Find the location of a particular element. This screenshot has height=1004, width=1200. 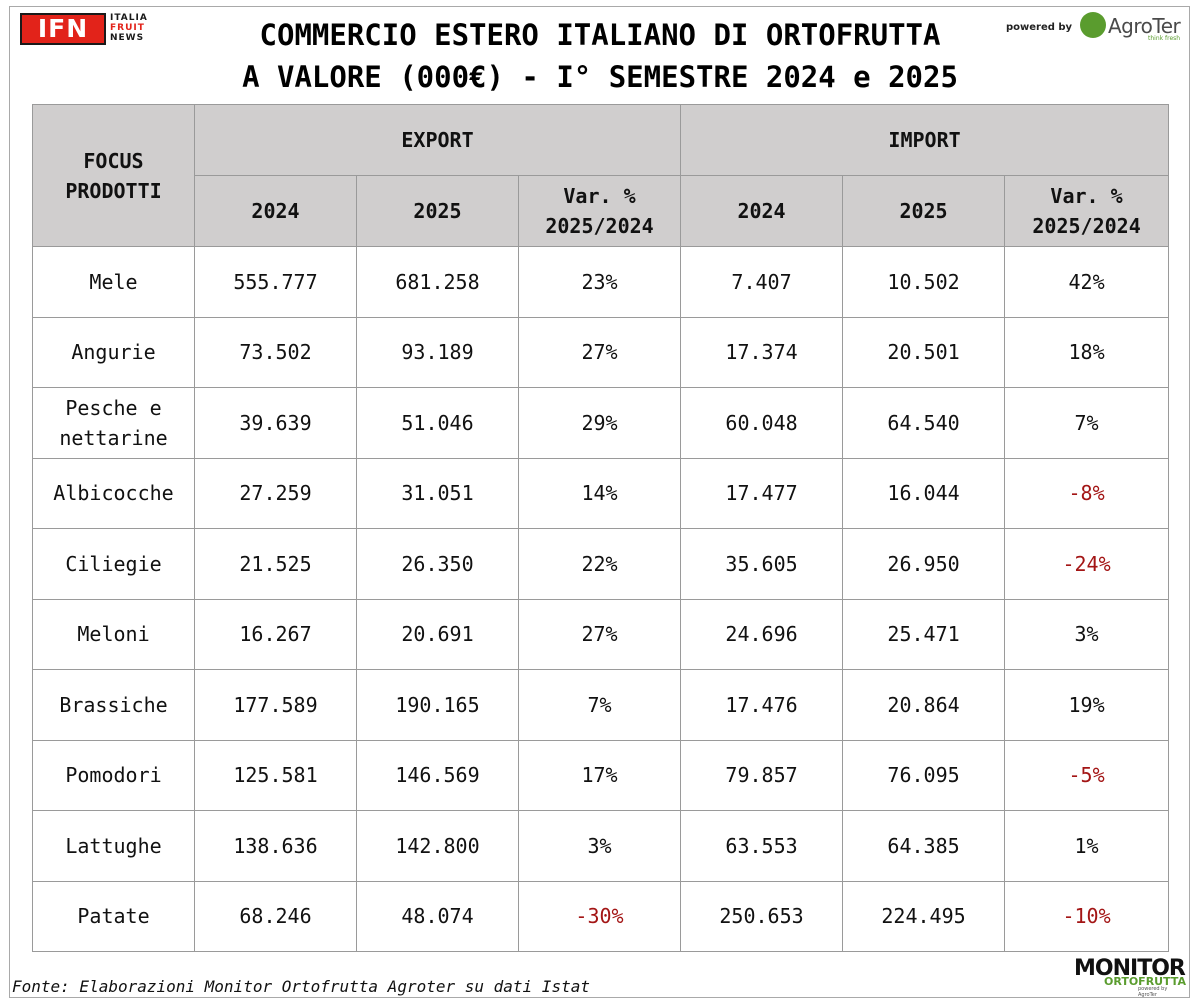

export-var-cell: 17% is located at coordinates (599, 775).